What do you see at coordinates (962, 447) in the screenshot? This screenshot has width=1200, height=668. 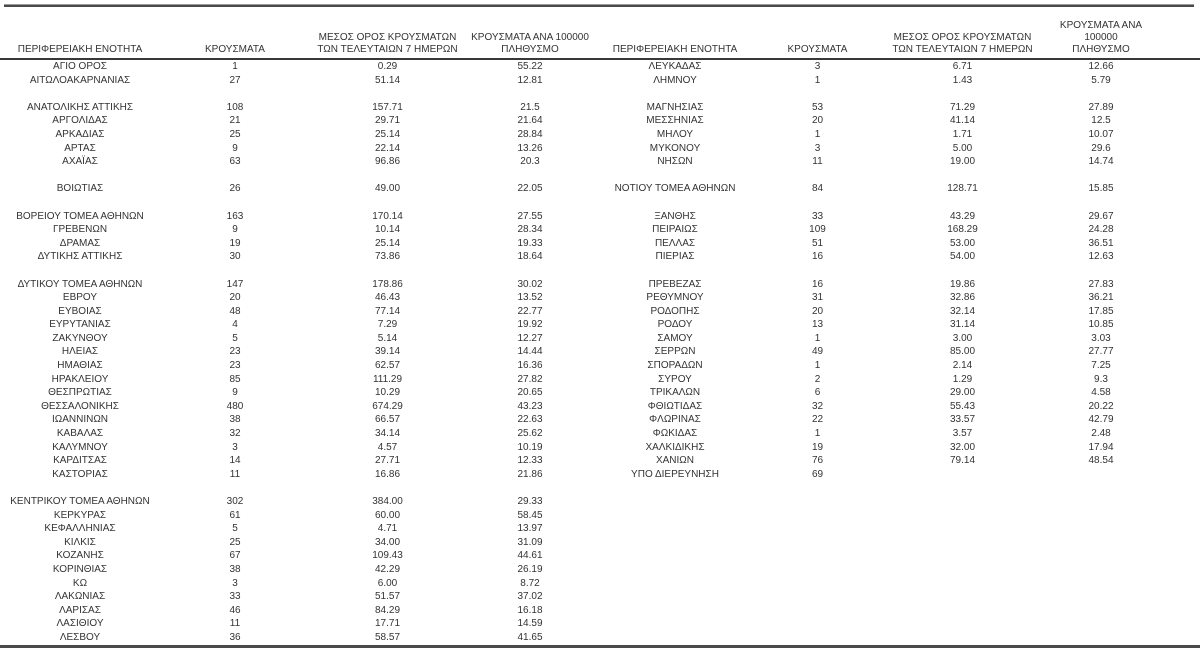 I see `avg7-right-cell: 32.00` at bounding box center [962, 447].